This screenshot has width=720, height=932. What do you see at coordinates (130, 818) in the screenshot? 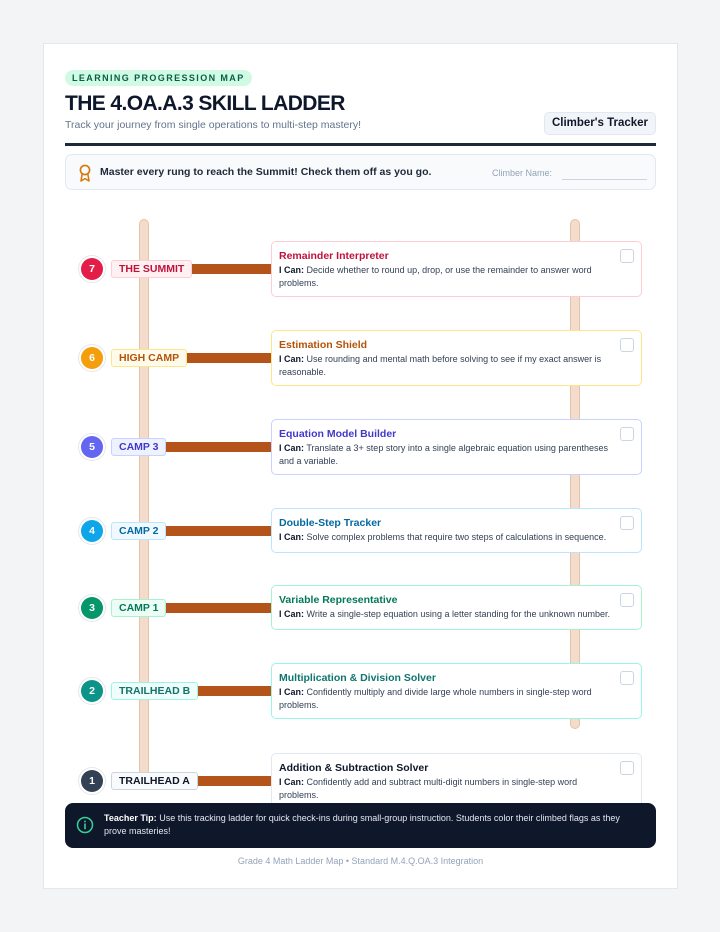
I see `teacher-tip-label: Teacher Tip:` at bounding box center [130, 818].